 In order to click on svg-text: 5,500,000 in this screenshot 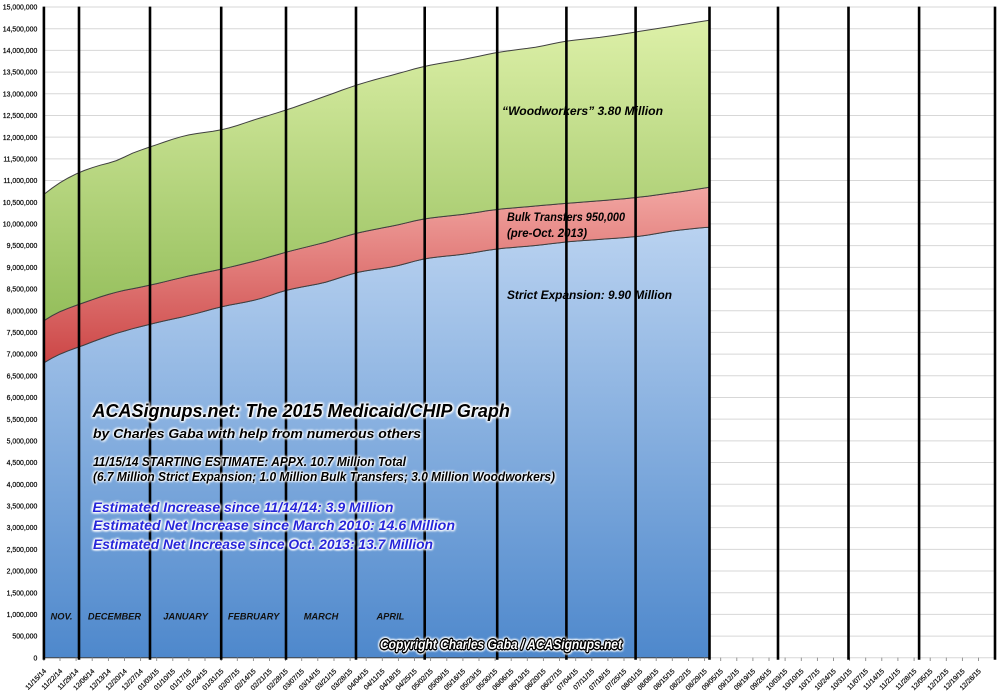, I will do `click(22, 420)`.